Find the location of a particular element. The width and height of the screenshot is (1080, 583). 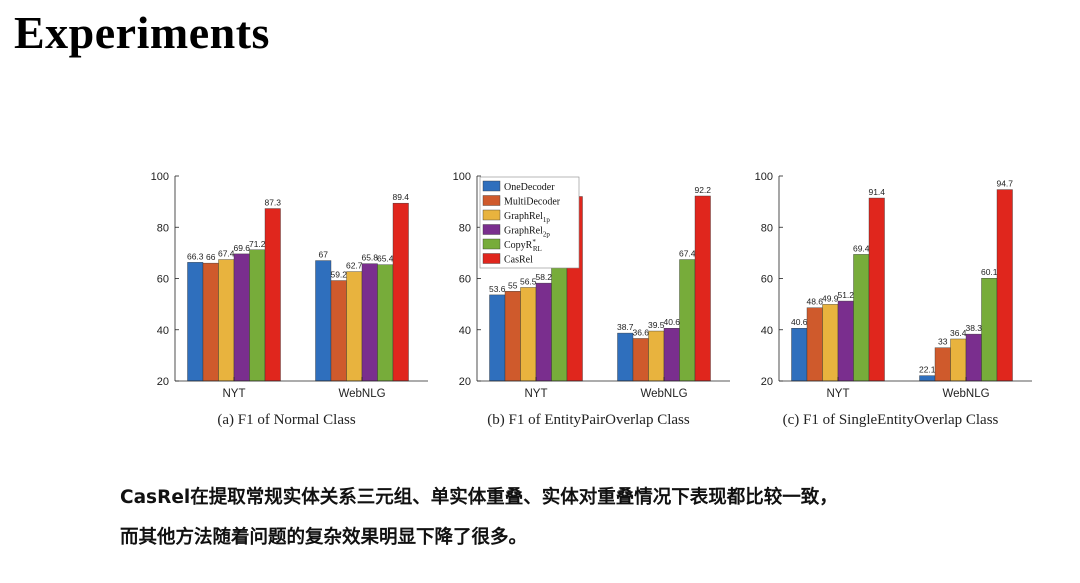

legend-label-casrel: CasRel is located at coordinates (518, 260).